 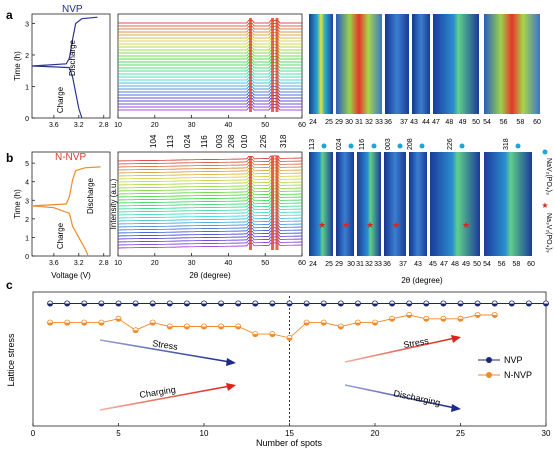 I want to click on gcd-xtick-label: 2.8, so click(x=104, y=263).